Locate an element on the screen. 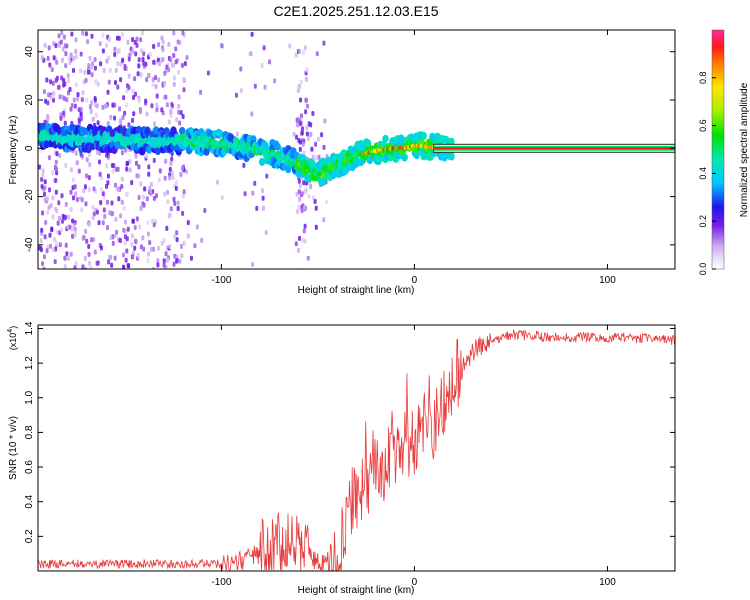 Image resolution: width=750 pixels, height=600 pixels. y-tick-label: 1.0 is located at coordinates (29, 397).